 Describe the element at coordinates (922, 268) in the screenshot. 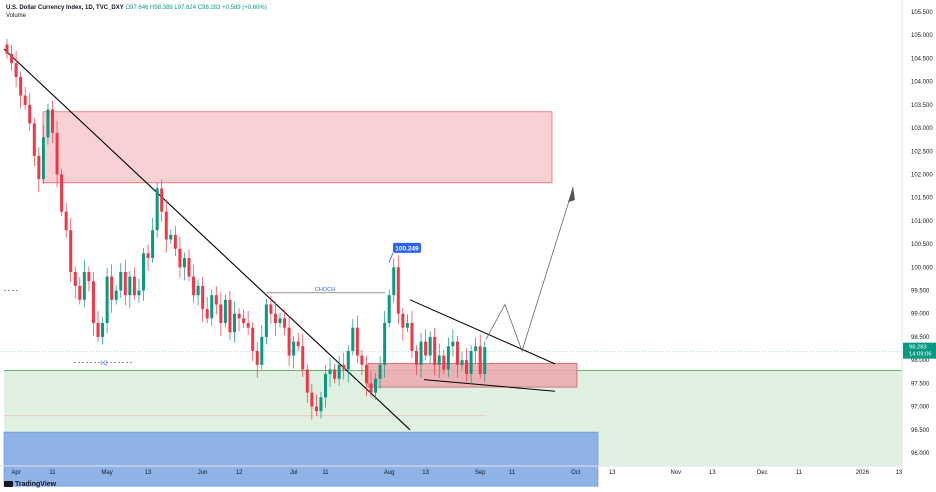

I see `price-tick-label: 100.000` at that location.